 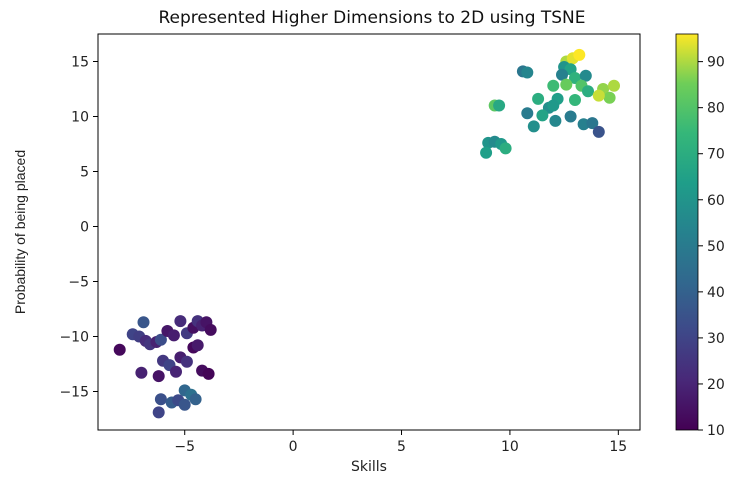 I want to click on x-axis-ticks: −5 0 5 10 15, so click(x=400, y=442).